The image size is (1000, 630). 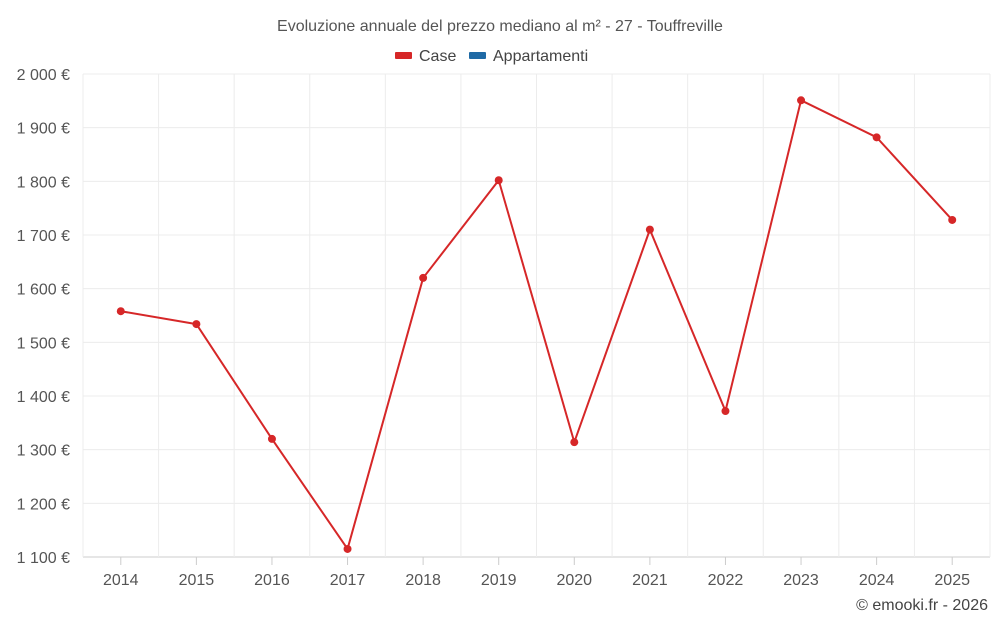 I want to click on x-tick-label: 2021, so click(x=650, y=580).